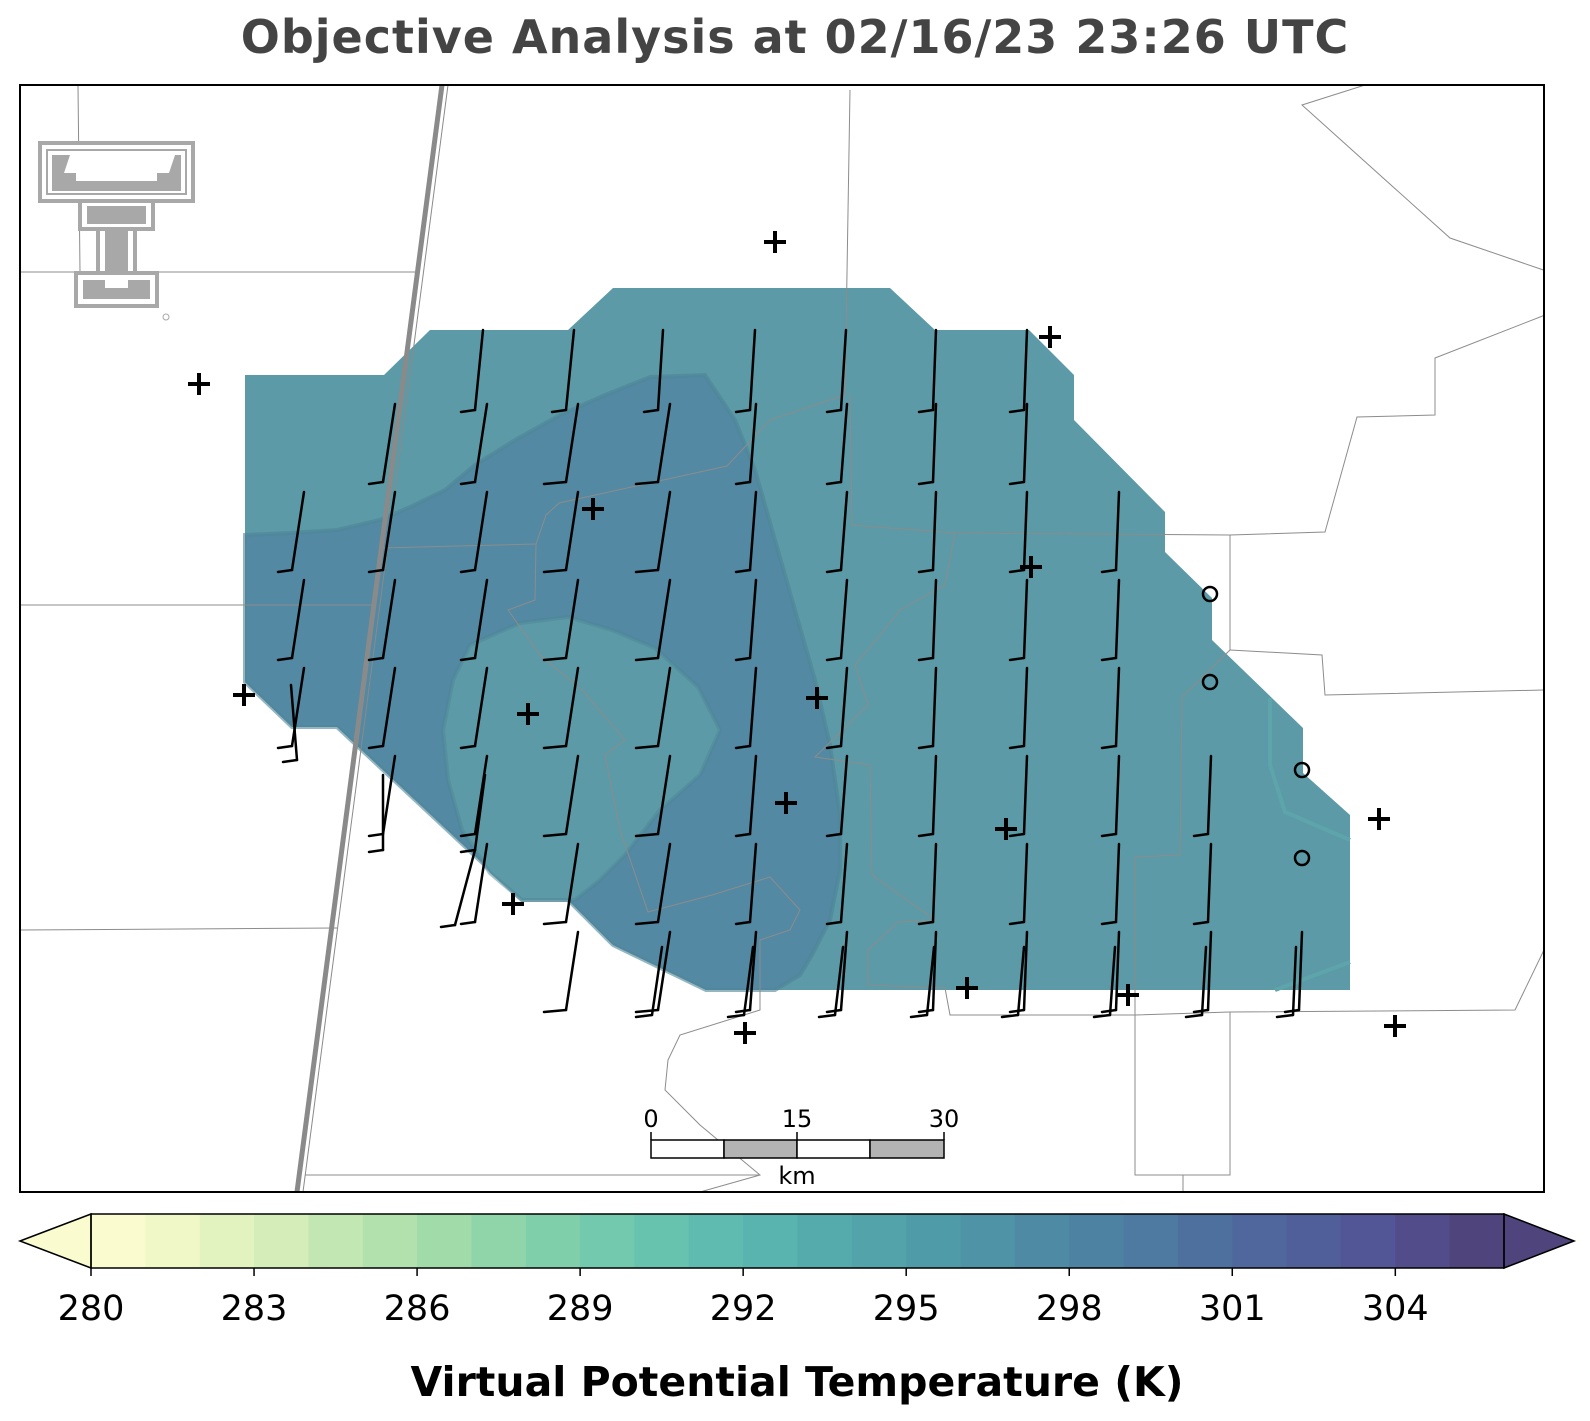  What do you see at coordinates (254, 1309) in the screenshot?
I see `colorbar-tick-label: 283` at bounding box center [254, 1309].